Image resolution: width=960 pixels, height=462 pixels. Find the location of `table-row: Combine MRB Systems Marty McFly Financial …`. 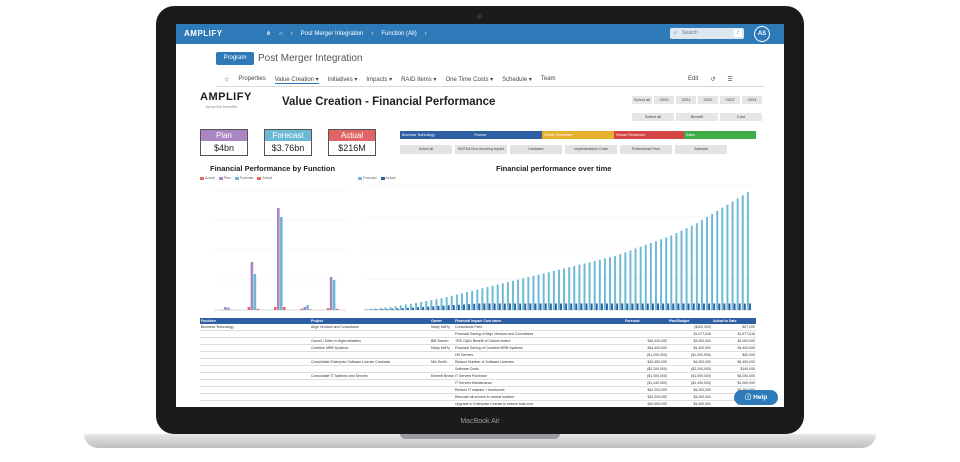

table-row: Combine MRB Systems Marty McFly Financial … is located at coordinates (478, 348).